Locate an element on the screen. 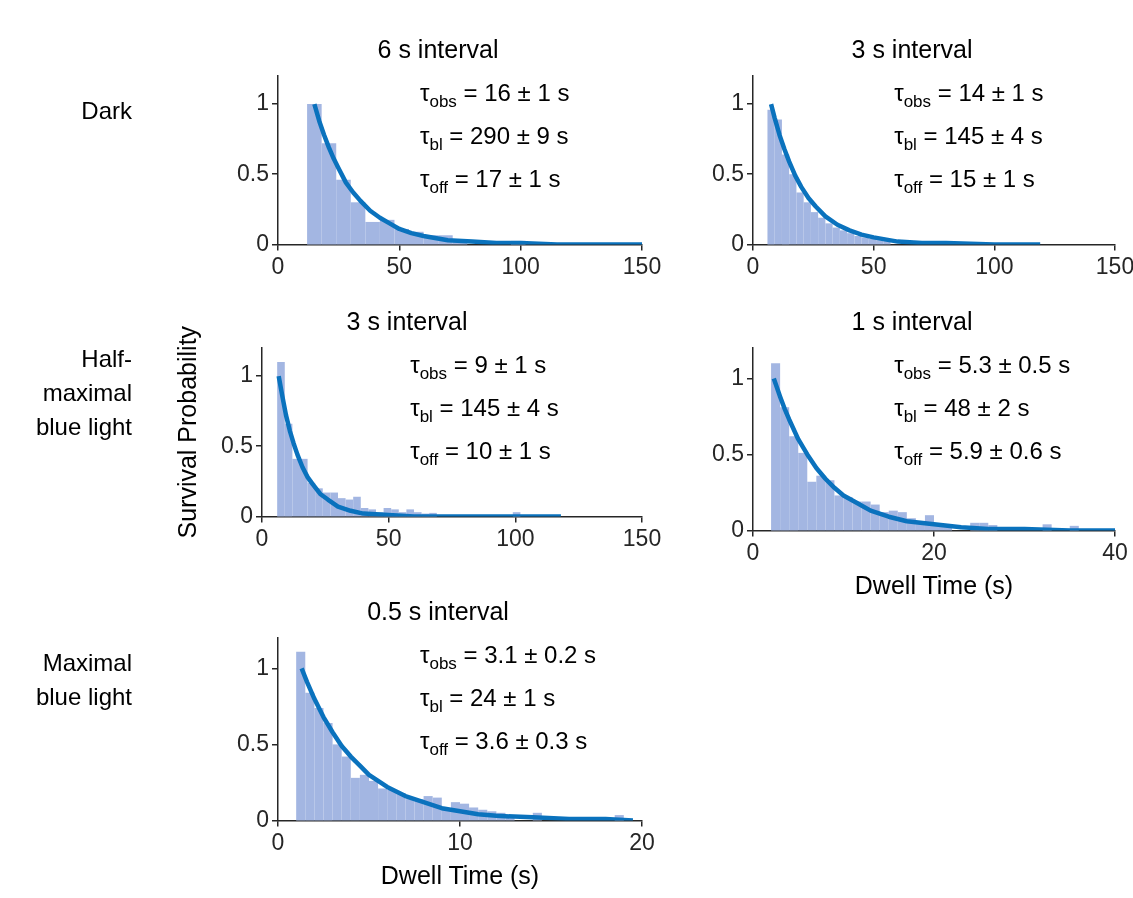  chart-title: 0.5 s interval is located at coordinates (438, 610).